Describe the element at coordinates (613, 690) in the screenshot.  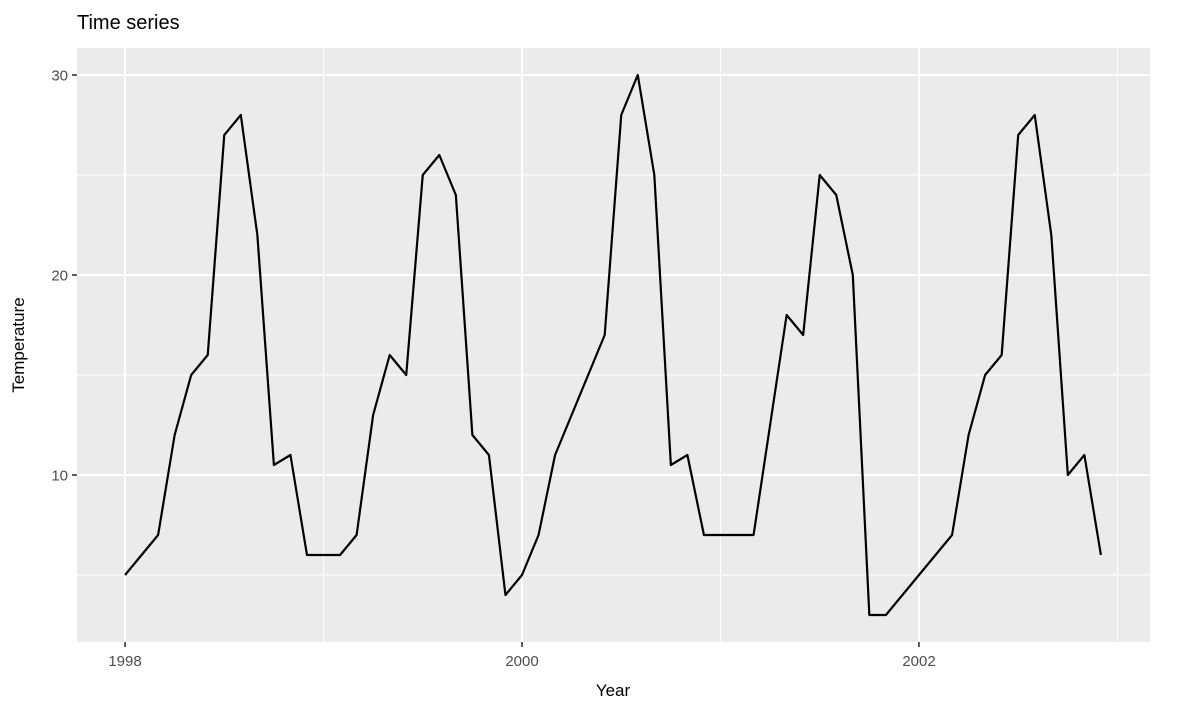
I see `x-axis-title: Year` at that location.